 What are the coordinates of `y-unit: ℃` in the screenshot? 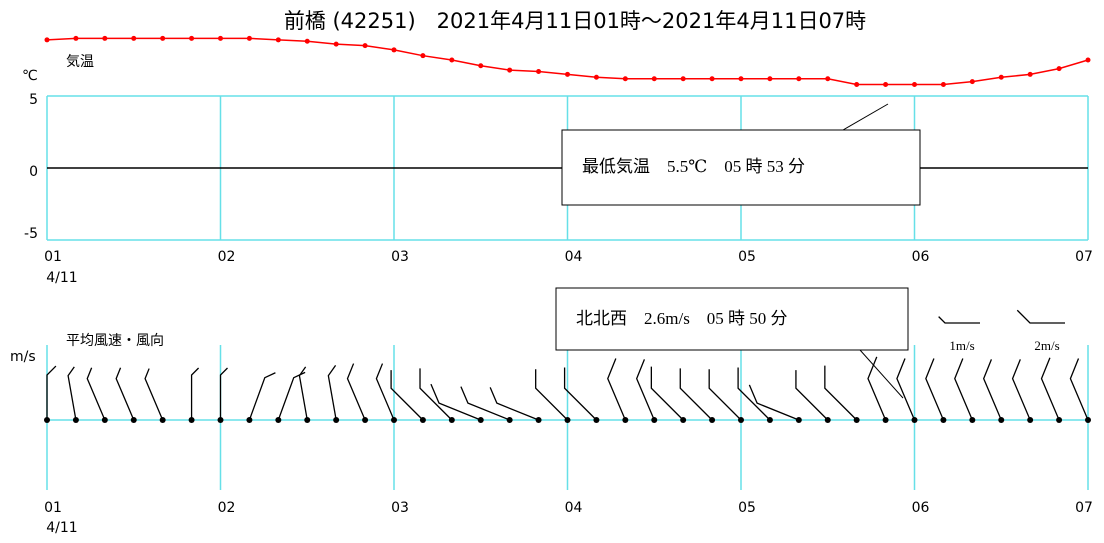 It's located at (30, 76).